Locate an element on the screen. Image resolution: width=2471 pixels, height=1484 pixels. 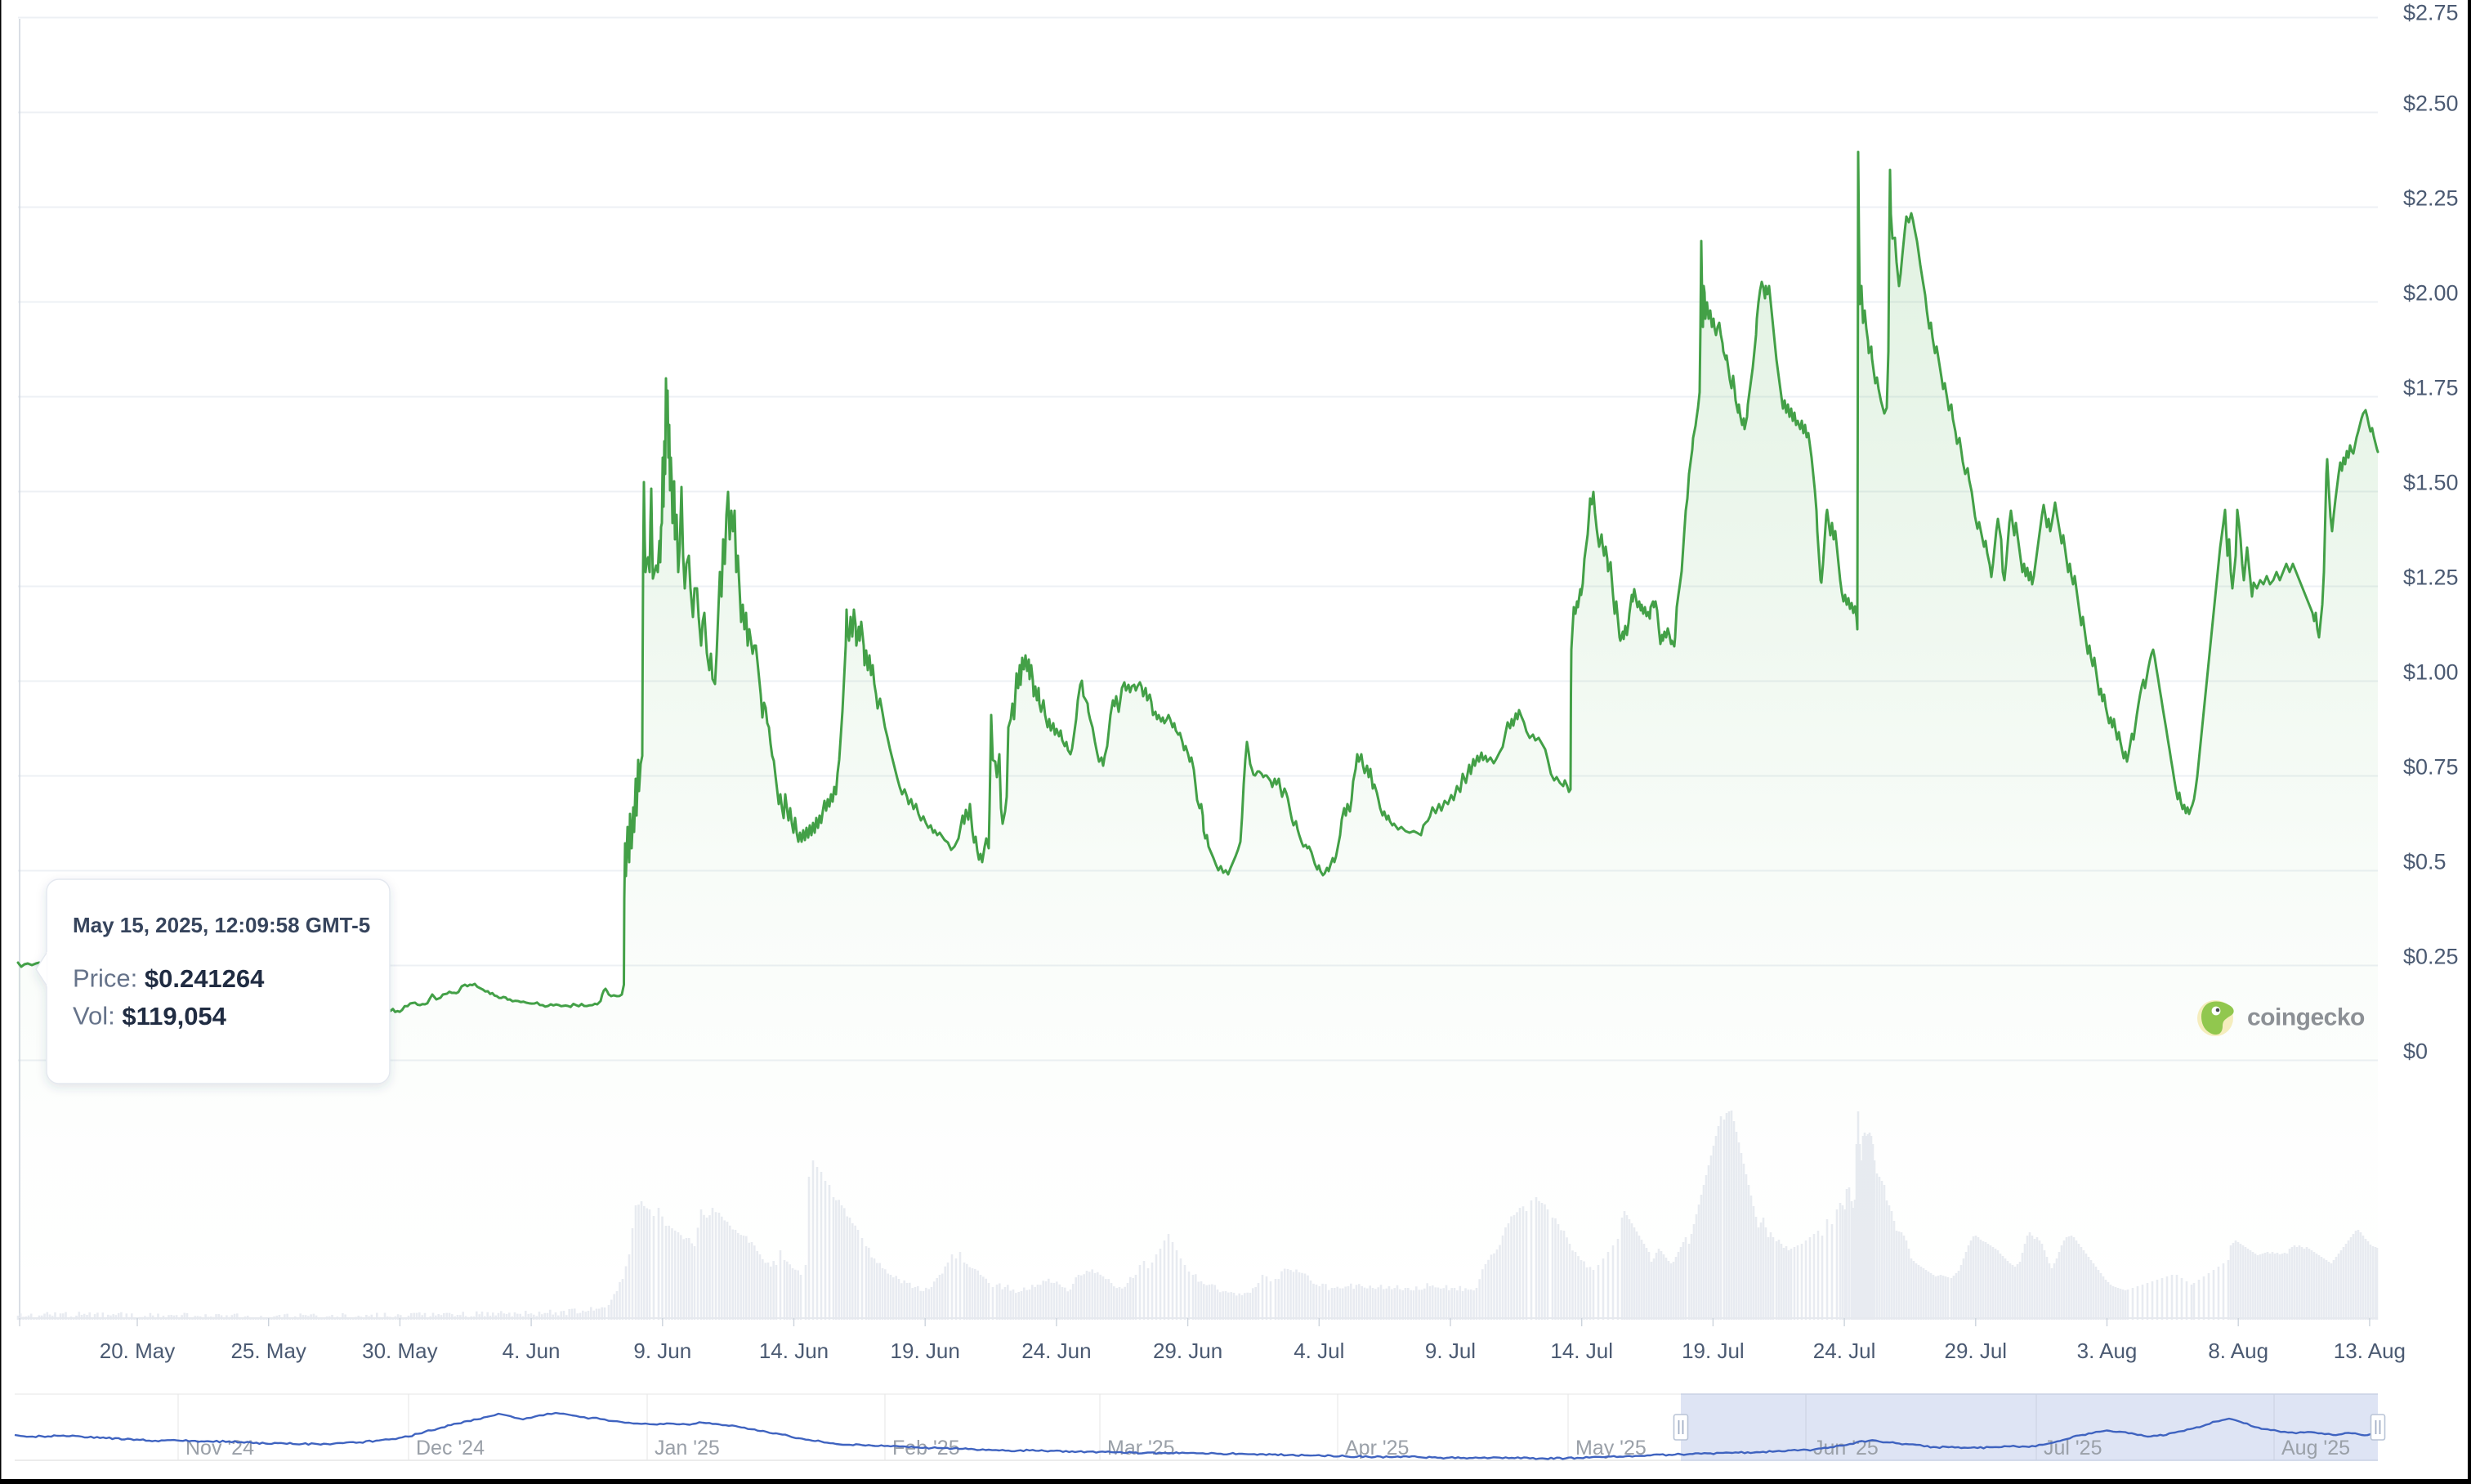
svg-text: coingecko is located at coordinates (2306, 1018).